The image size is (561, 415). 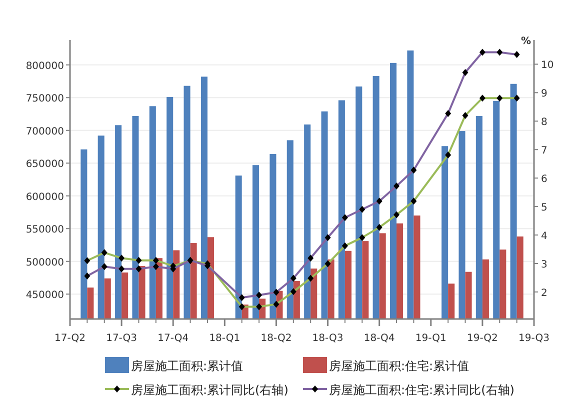 I want to click on y-tick-label: 550000, so click(x=45, y=230).